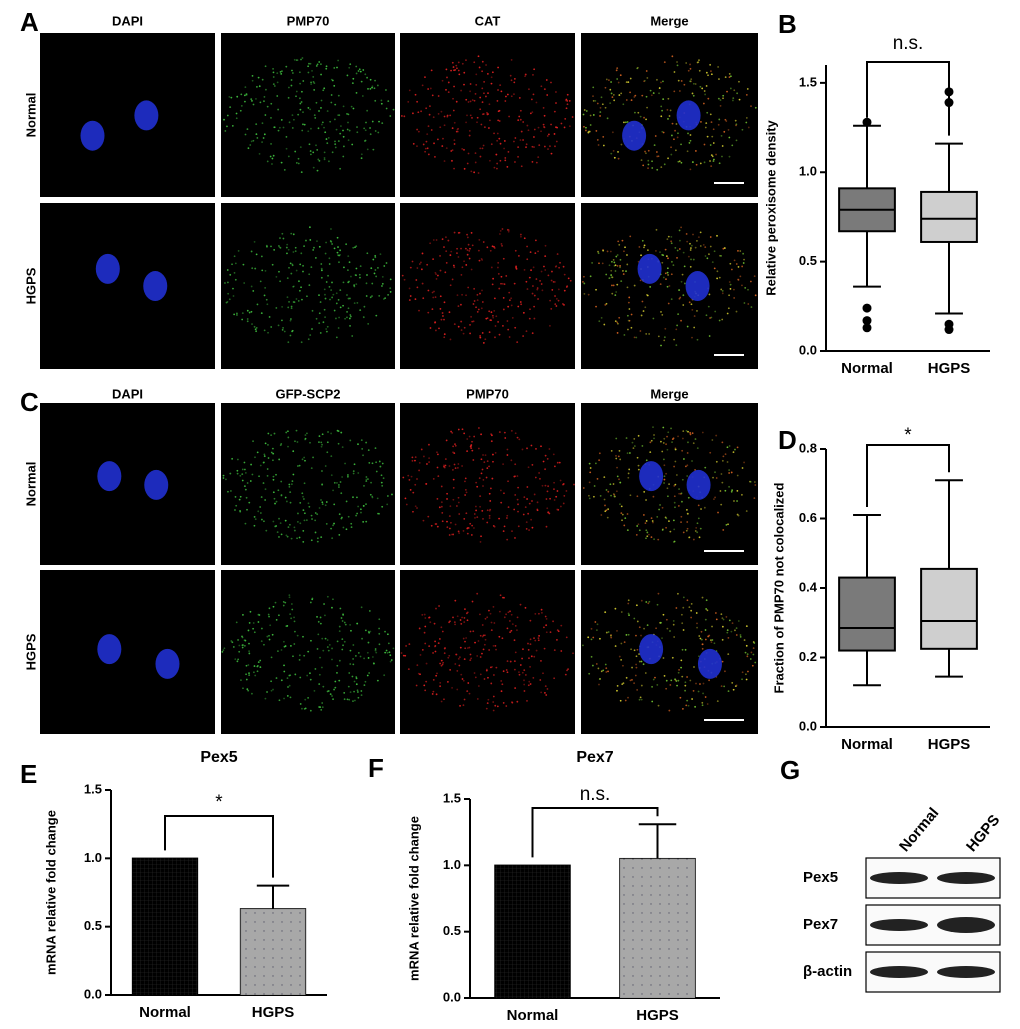  Describe the element at coordinates (109, 649) in the screenshot. I see `nucleus` at that location.